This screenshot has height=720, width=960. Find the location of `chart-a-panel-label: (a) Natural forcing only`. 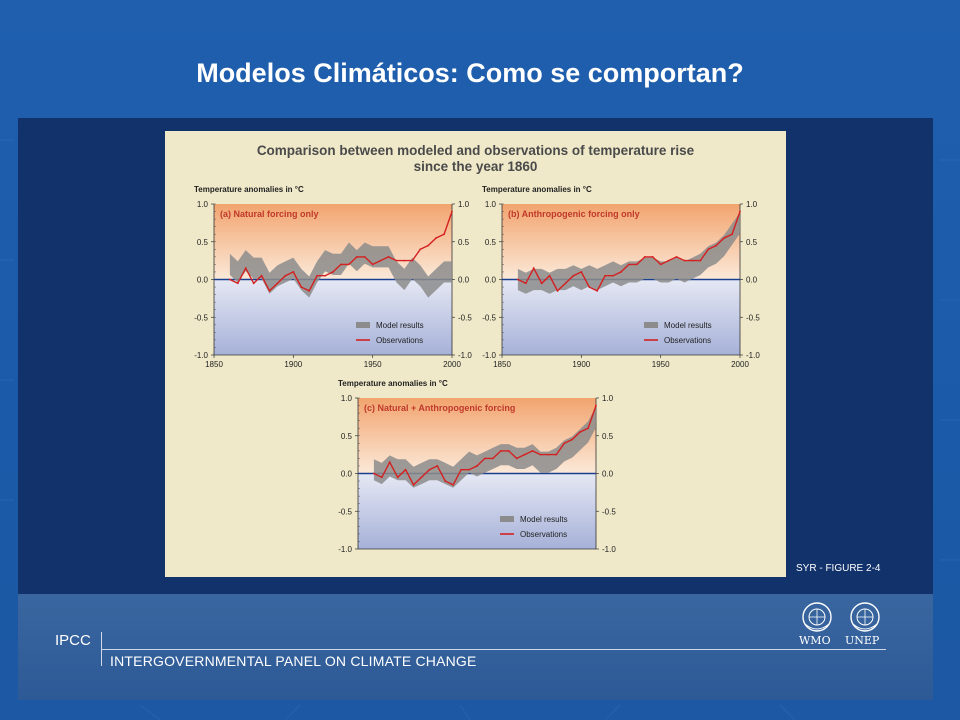

chart-a-panel-label: (a) Natural forcing only is located at coordinates (269, 214).